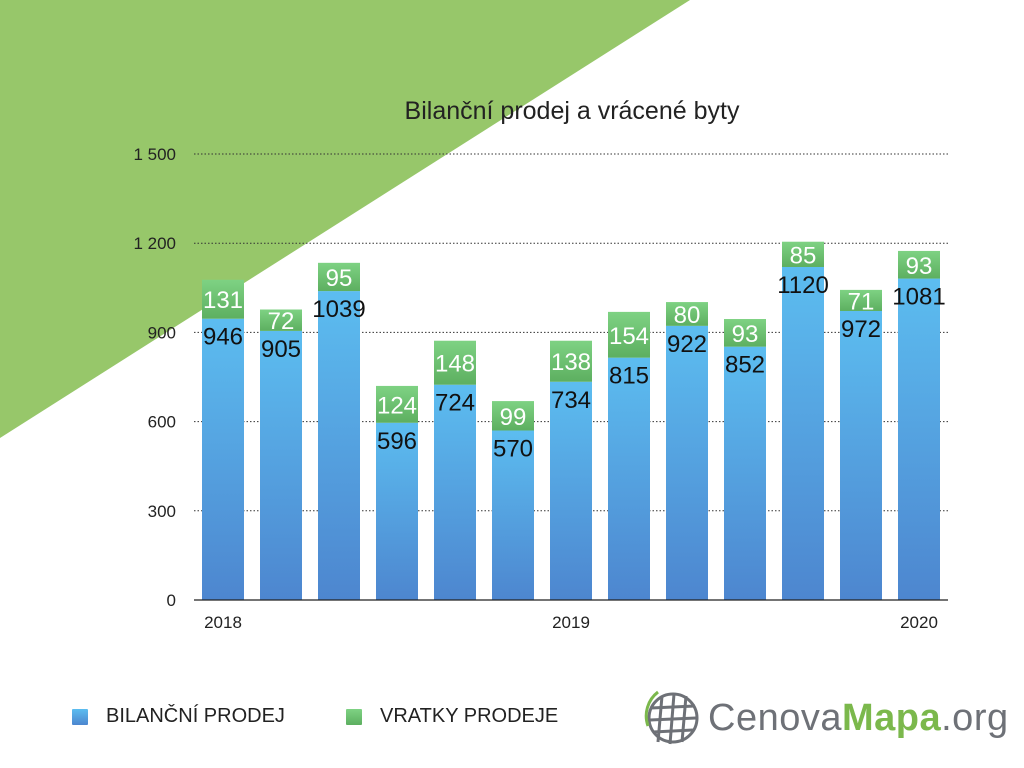 This screenshot has width=1024, height=768. I want to click on data-label-vratky-prodeje: 148, so click(455, 364).